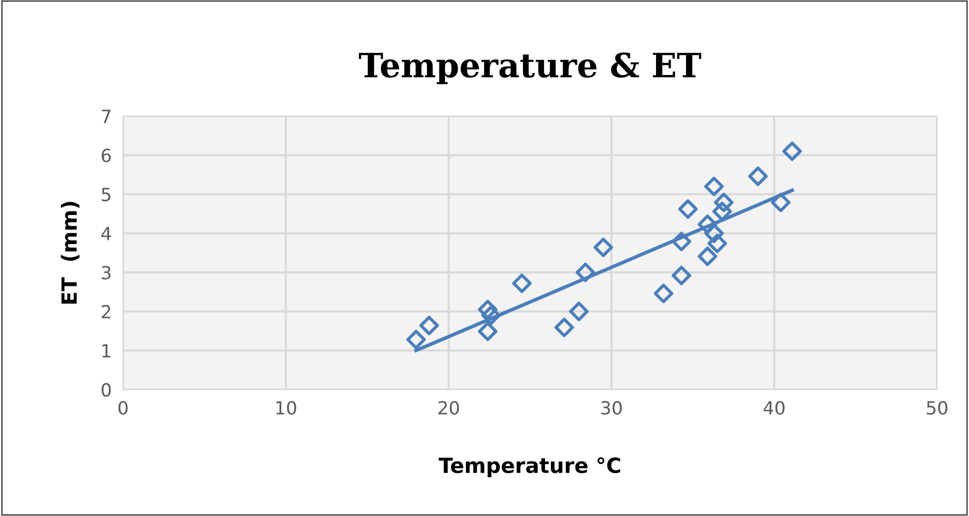 This screenshot has height=516, width=969. I want to click on y-tick-label: 7, so click(106, 116).